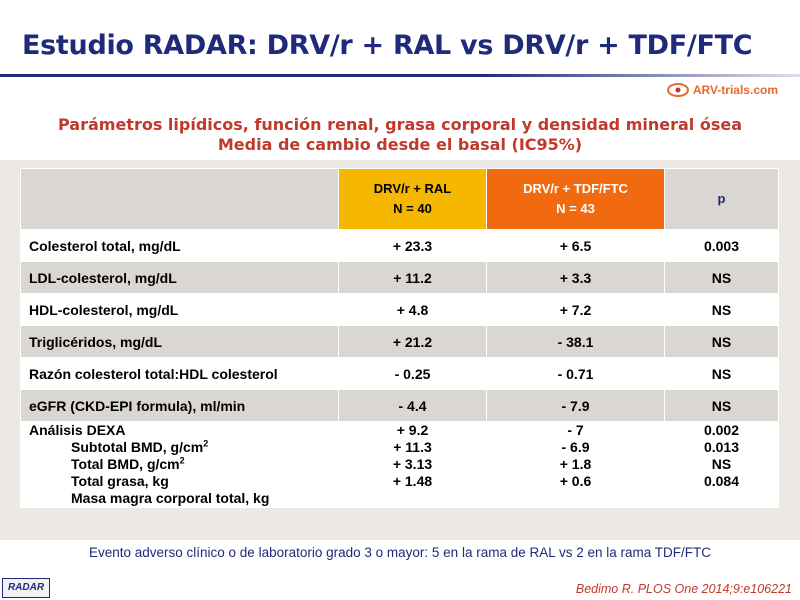 The width and height of the screenshot is (800, 600). I want to click on dexa-tdf-values: - 7 - 6.9 + 1.8 + 0.6, so click(575, 464).